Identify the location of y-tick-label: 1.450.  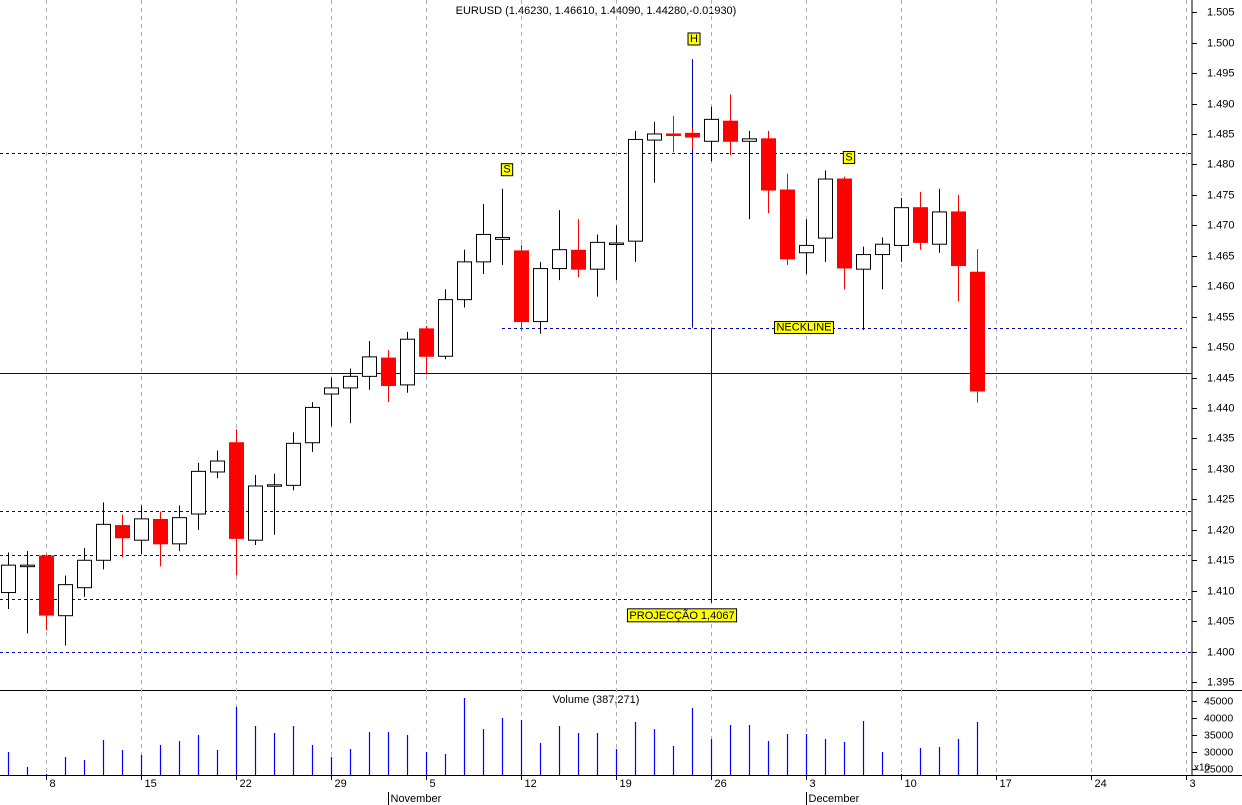
(1221, 347).